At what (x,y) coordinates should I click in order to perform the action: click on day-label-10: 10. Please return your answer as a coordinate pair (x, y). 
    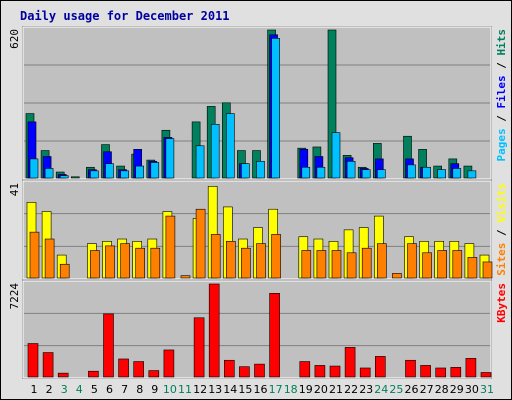
    Looking at the image, I should click on (170, 389).